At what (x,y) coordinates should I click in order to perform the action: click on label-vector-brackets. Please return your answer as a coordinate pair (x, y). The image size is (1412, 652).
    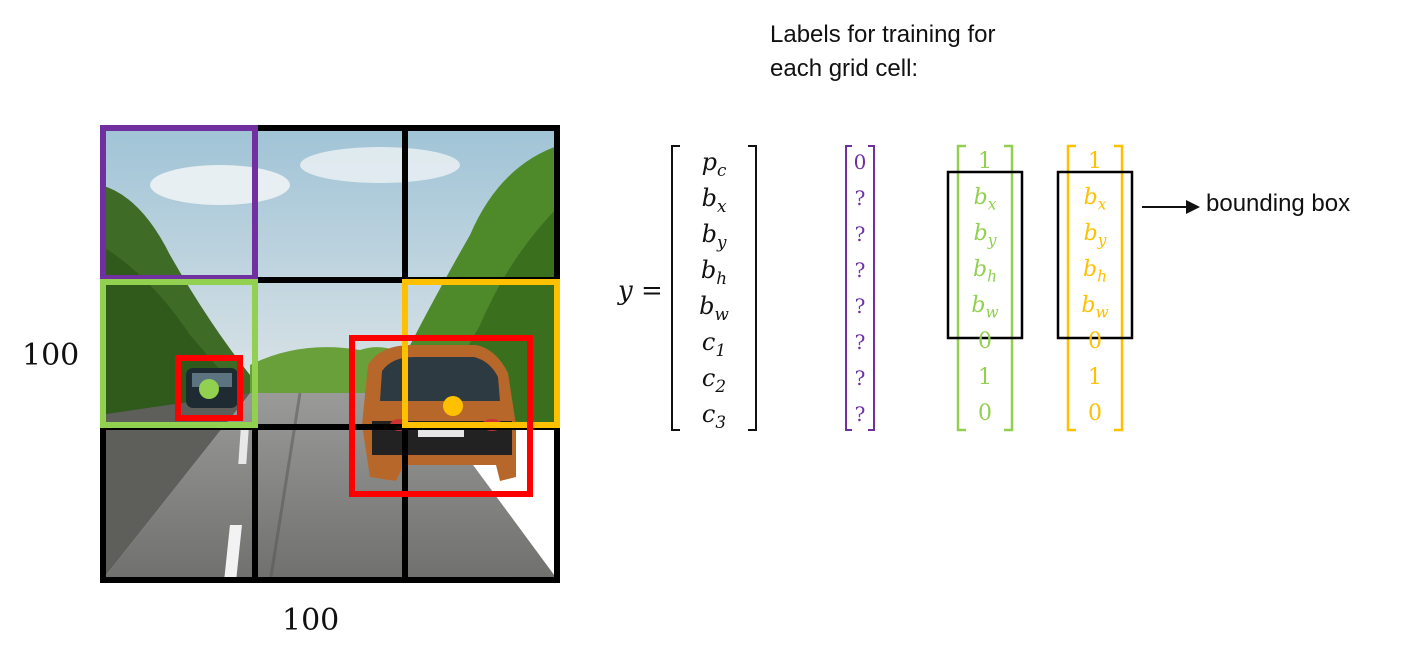
    Looking at the image, I should click on (714, 288).